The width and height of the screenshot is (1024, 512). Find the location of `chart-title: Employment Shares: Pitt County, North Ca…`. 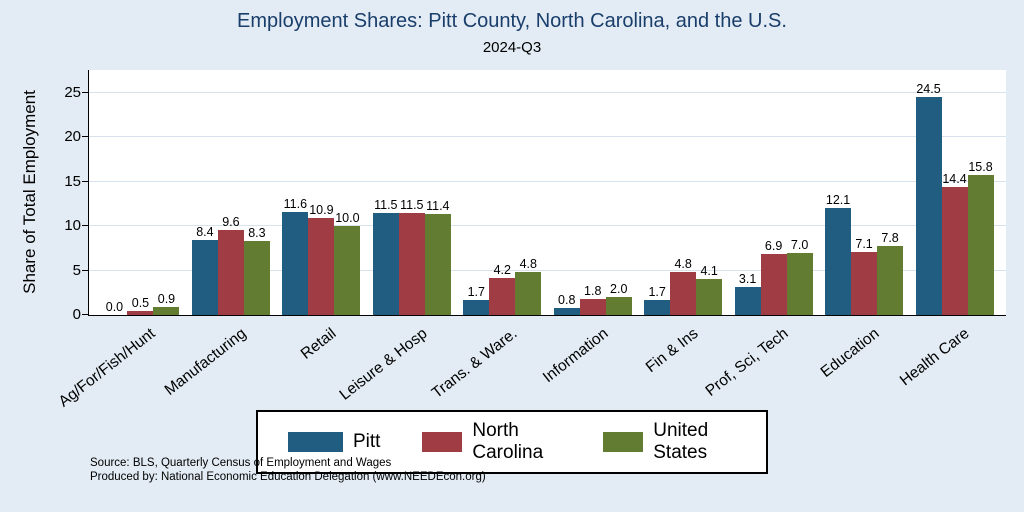

chart-title: Employment Shares: Pitt County, North Ca… is located at coordinates (512, 21).